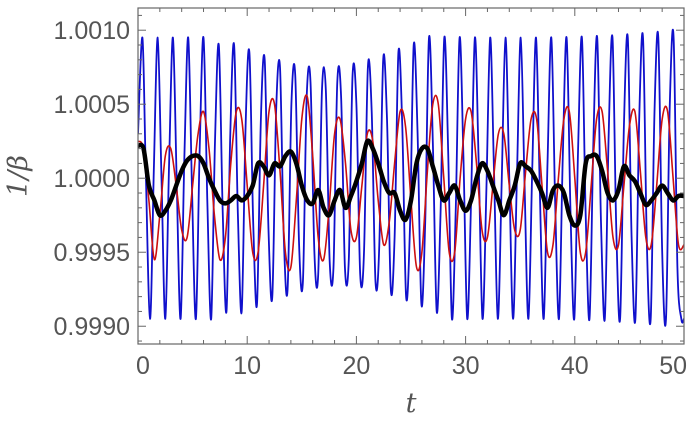 This screenshot has height=424, width=700. Describe the element at coordinates (575, 366) in the screenshot. I see `x-tick-label: 40` at that location.